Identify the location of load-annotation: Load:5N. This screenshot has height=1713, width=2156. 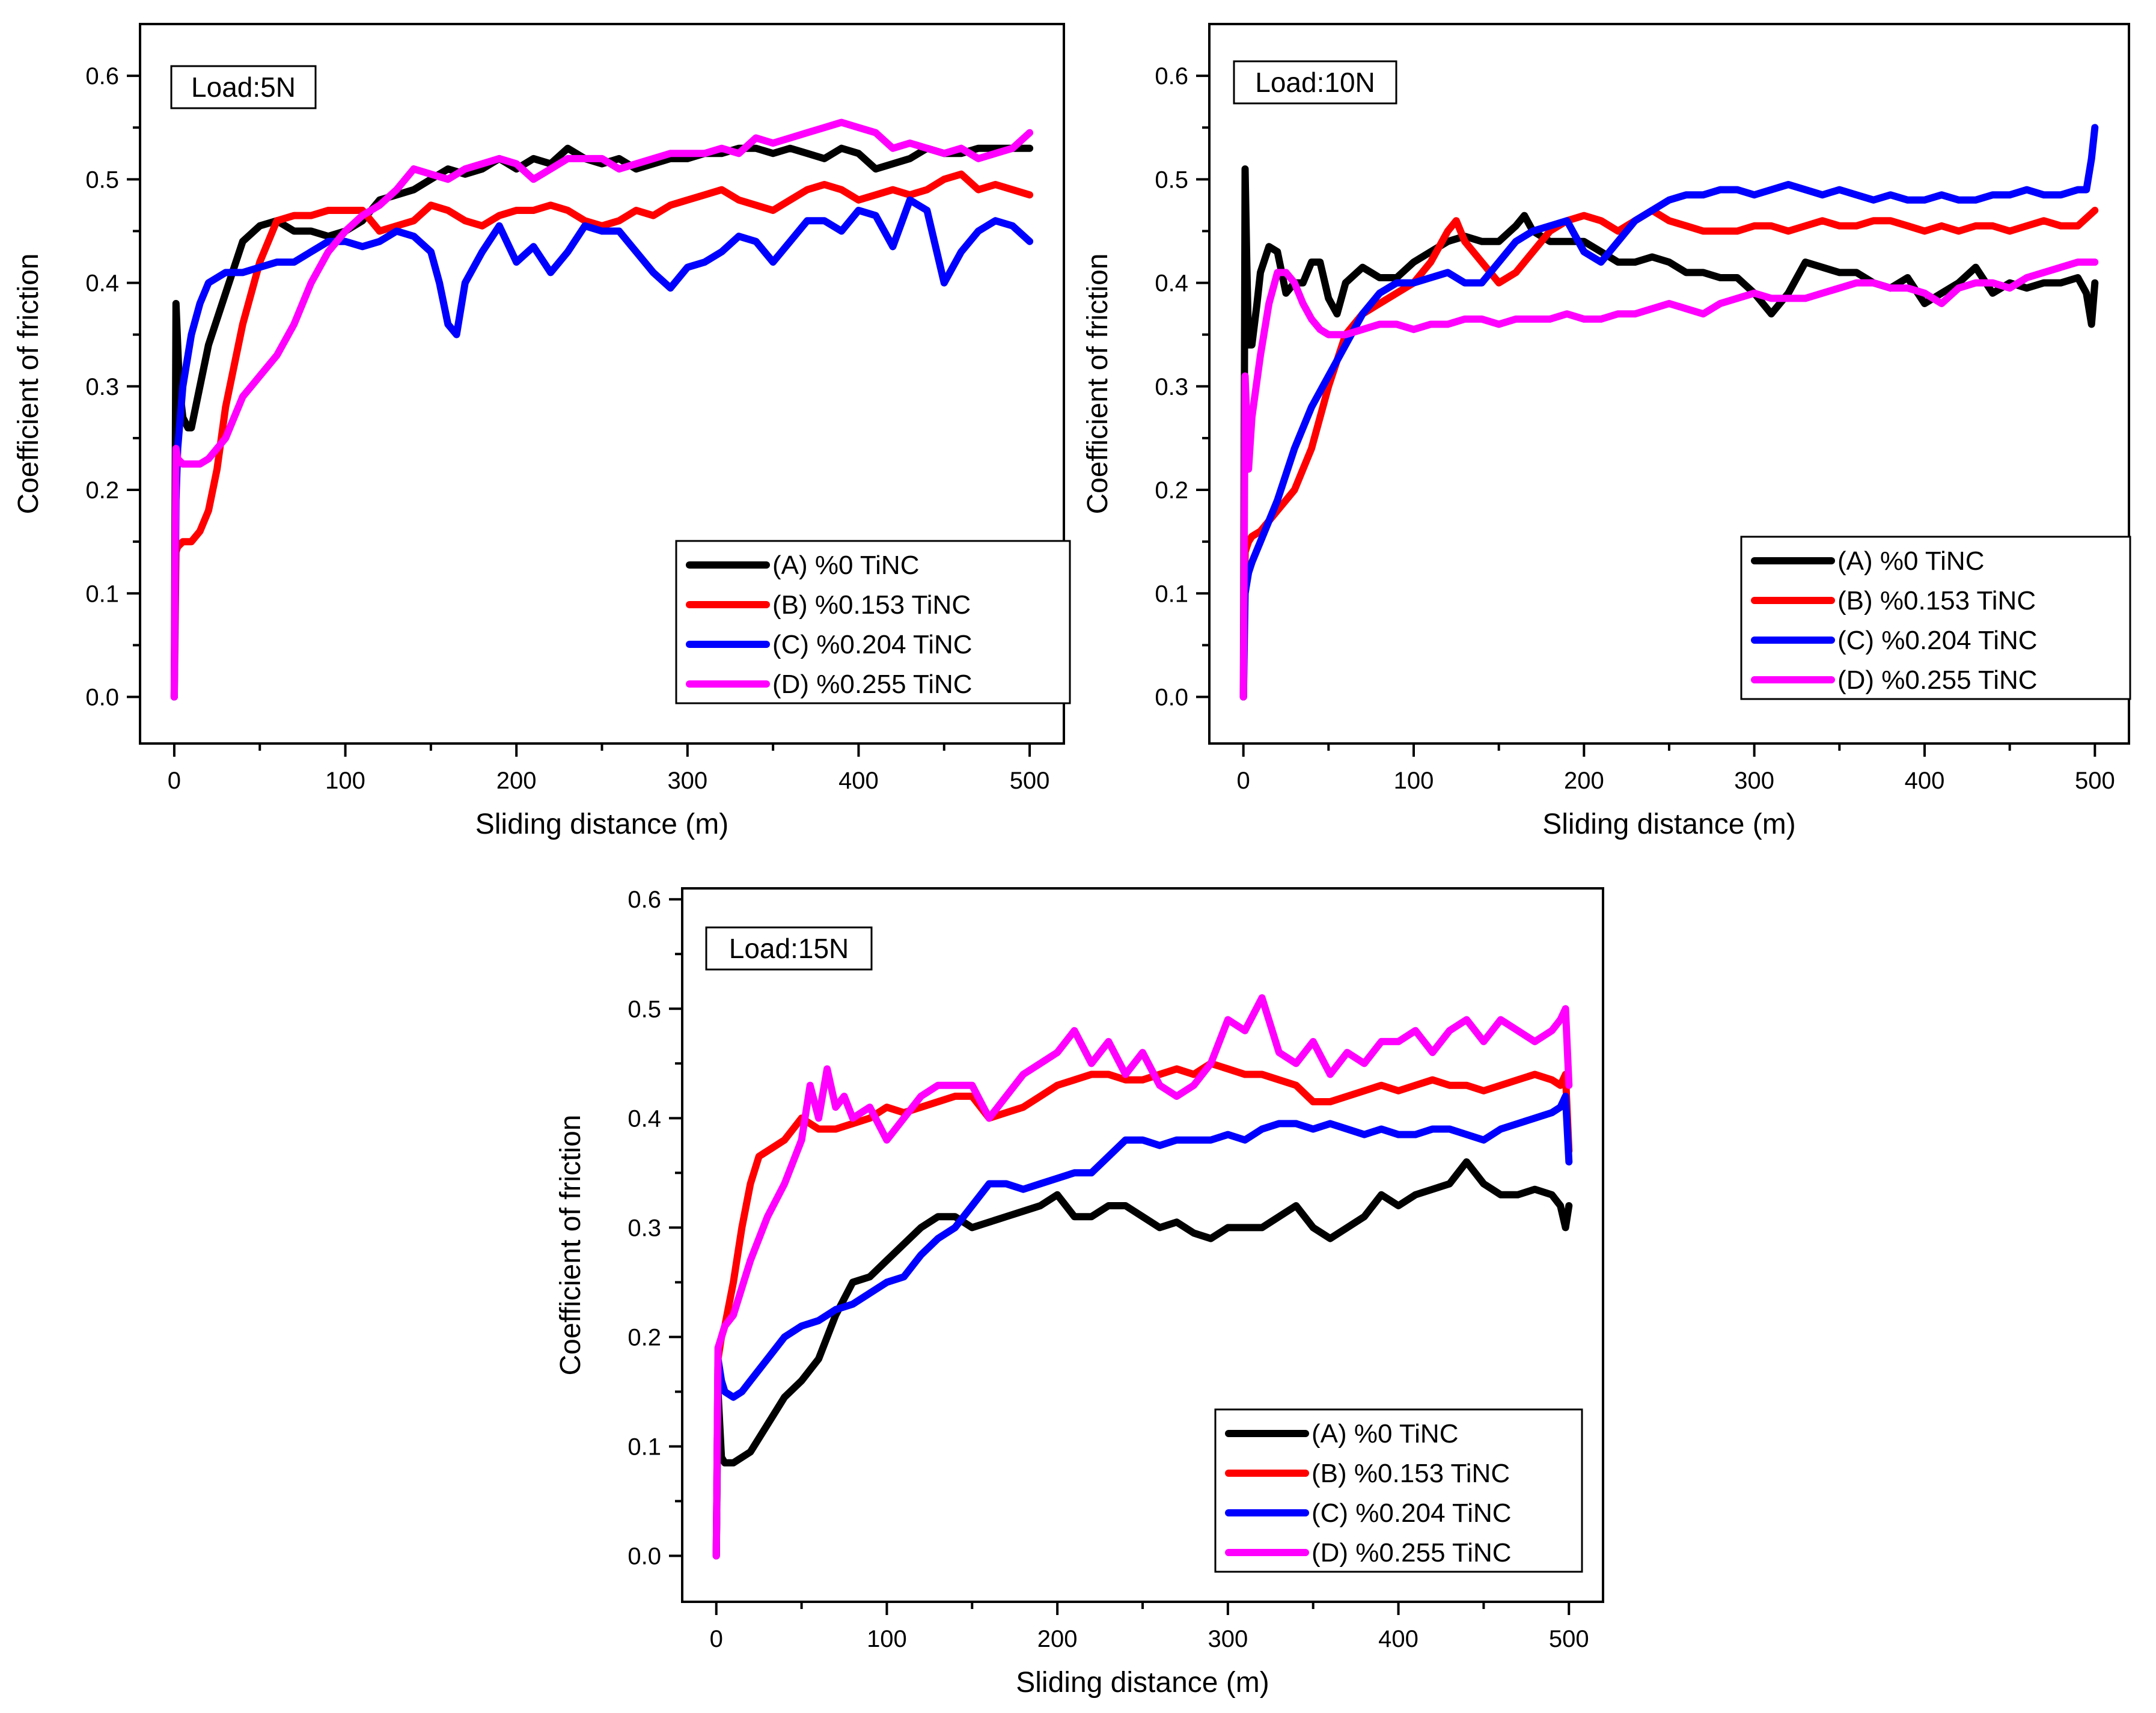
(243, 87).